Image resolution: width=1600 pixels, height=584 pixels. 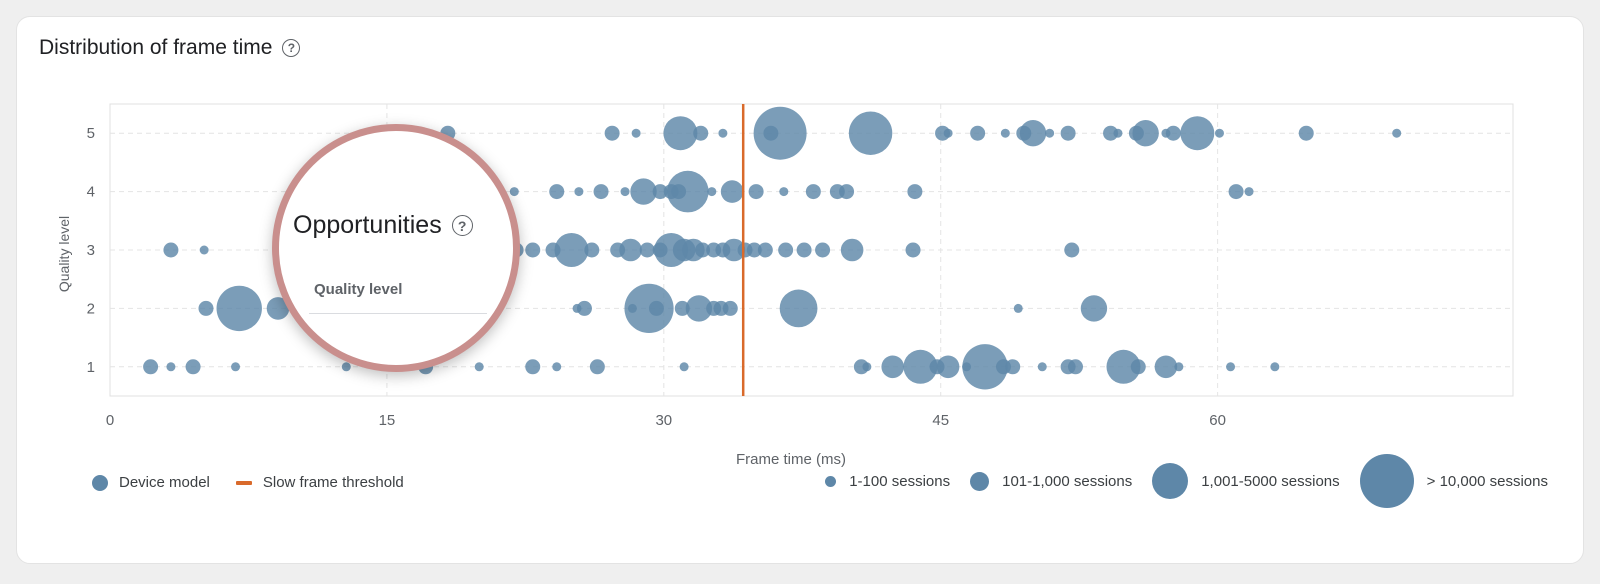 What do you see at coordinates (64, 254) in the screenshot?
I see `y-axis-label: Quality level` at bounding box center [64, 254].